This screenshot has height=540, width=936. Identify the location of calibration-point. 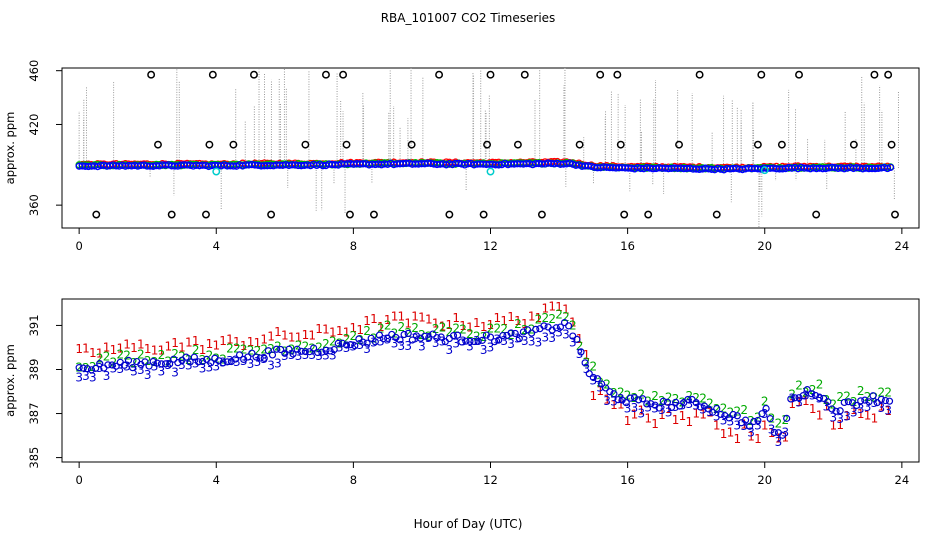
(216, 171).